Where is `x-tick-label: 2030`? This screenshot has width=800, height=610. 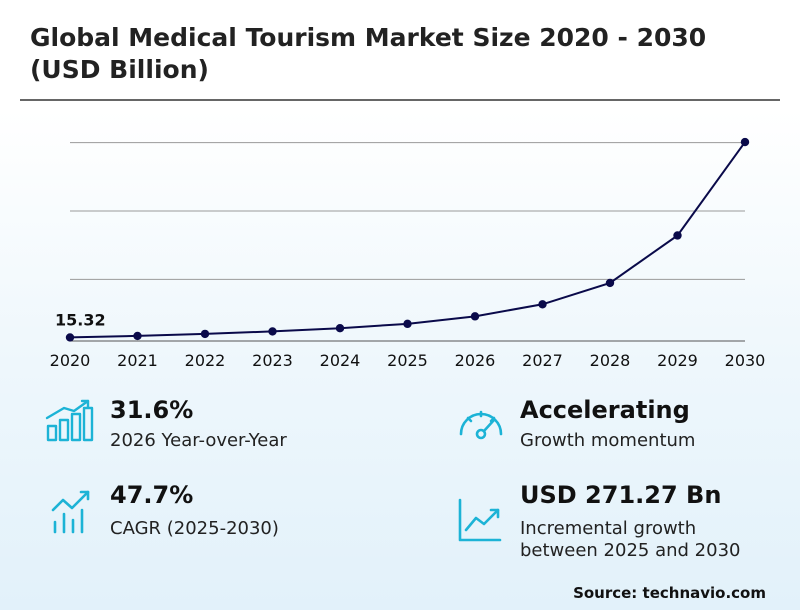 x-tick-label: 2030 is located at coordinates (745, 360).